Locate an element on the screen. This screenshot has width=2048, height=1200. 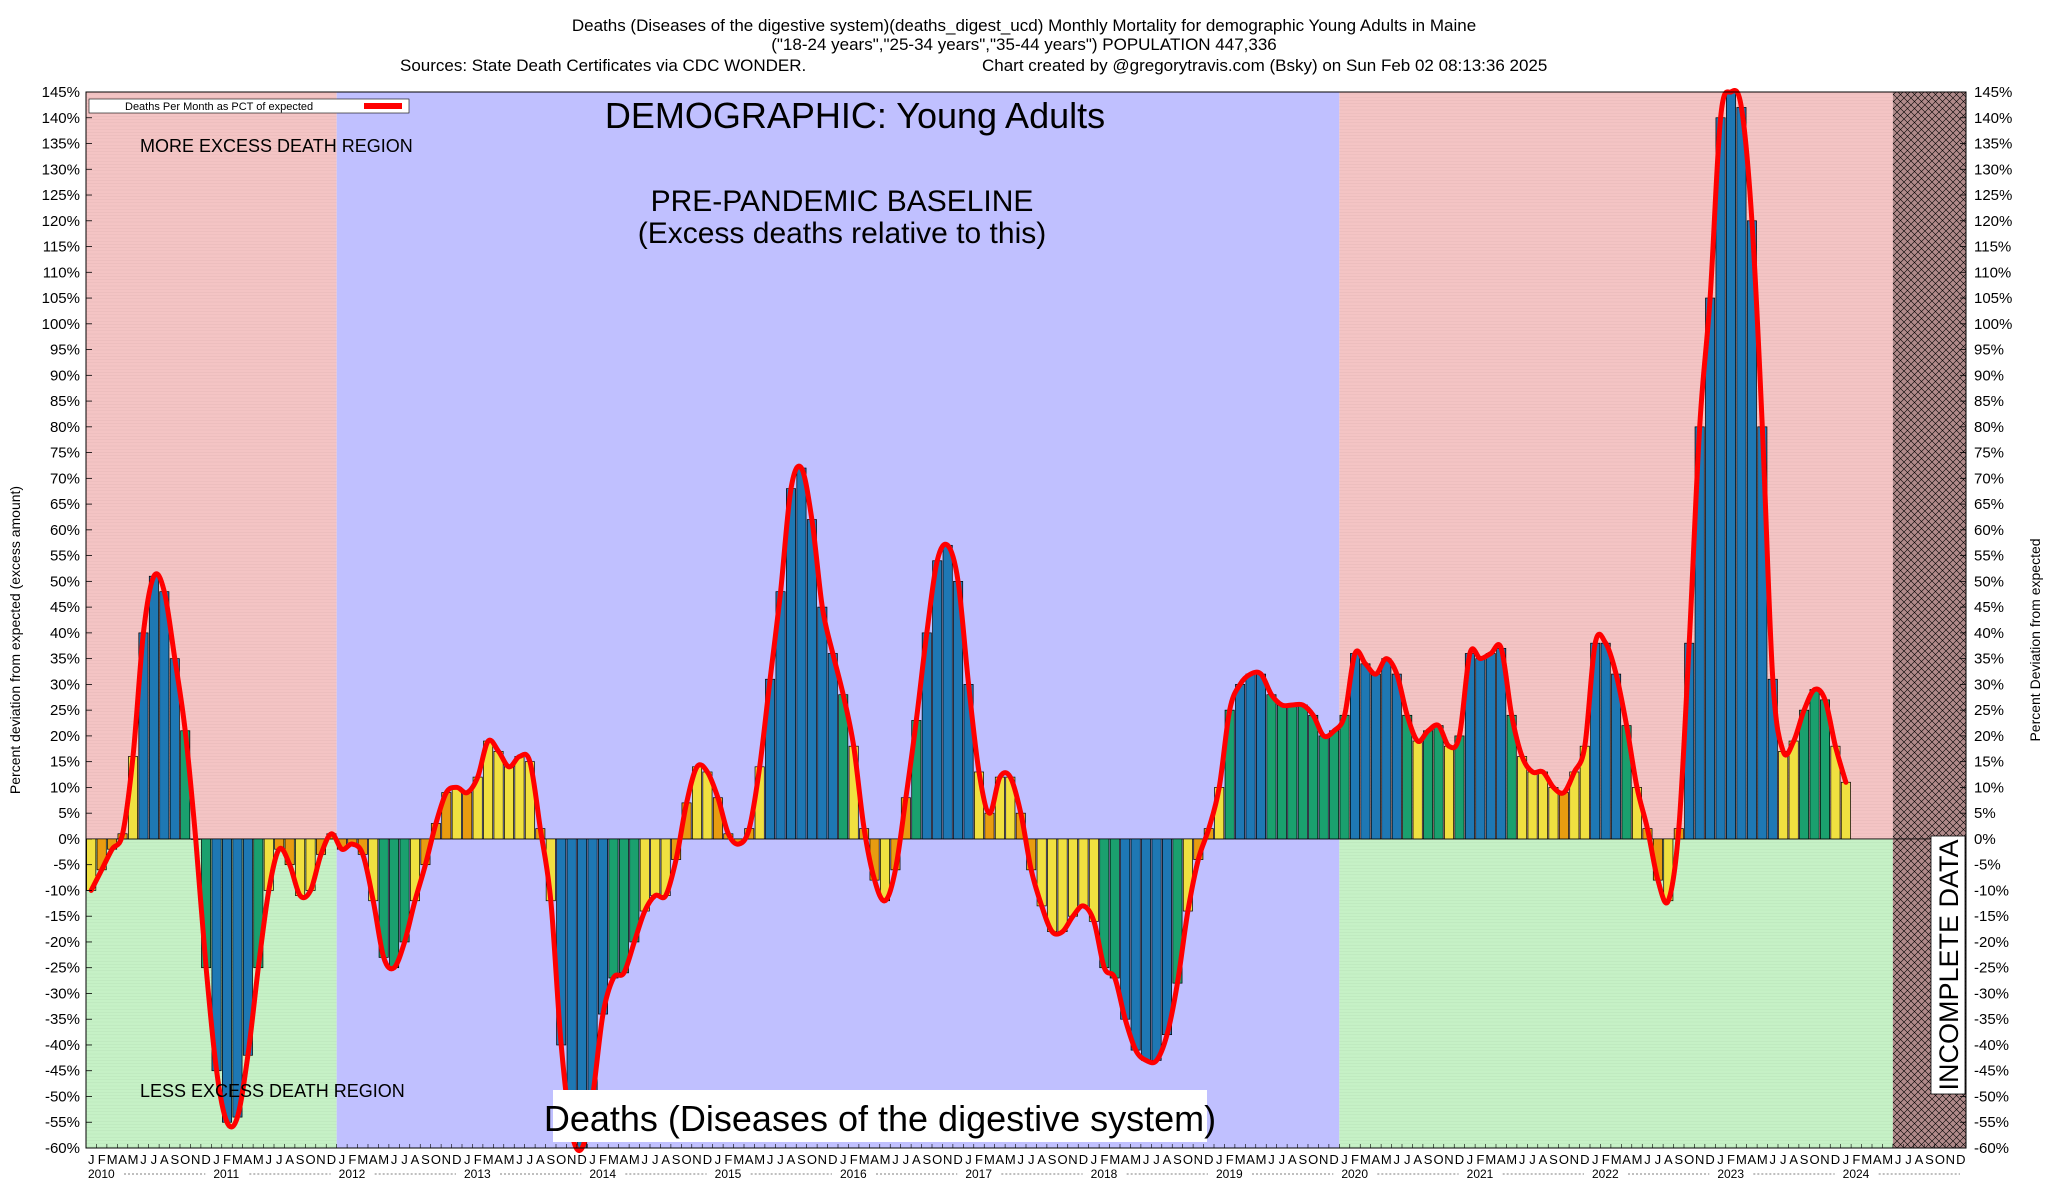
y-tick-label-left: 60% is located at coordinates (65, 530).